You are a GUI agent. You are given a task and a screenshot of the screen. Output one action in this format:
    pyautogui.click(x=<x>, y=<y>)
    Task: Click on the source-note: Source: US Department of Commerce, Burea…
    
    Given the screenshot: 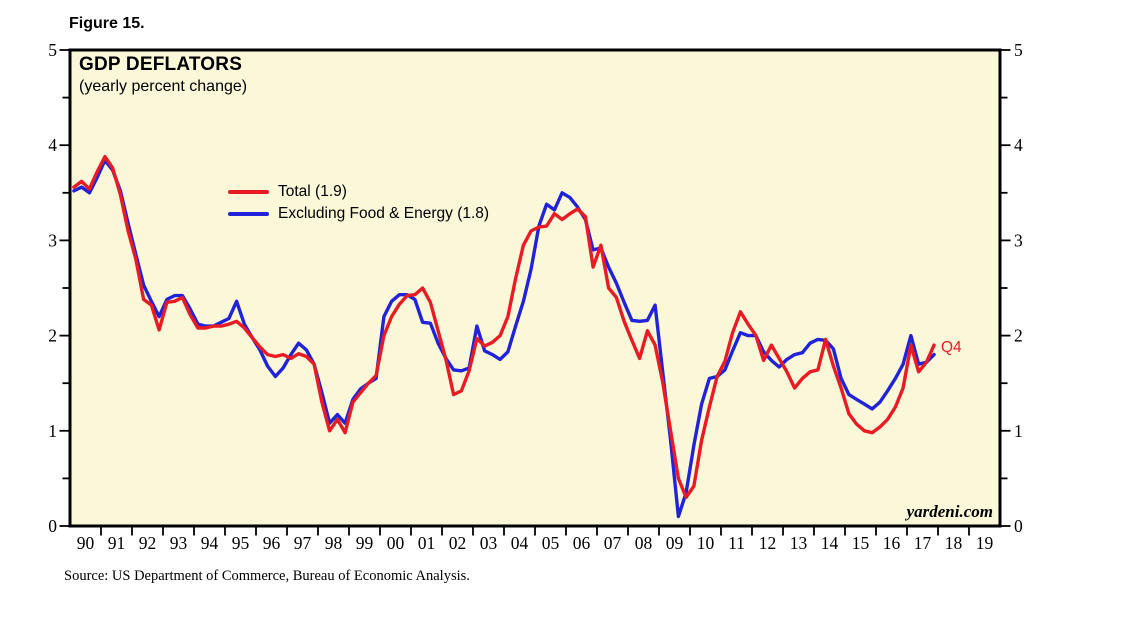 What is the action you would take?
    pyautogui.click(x=267, y=576)
    